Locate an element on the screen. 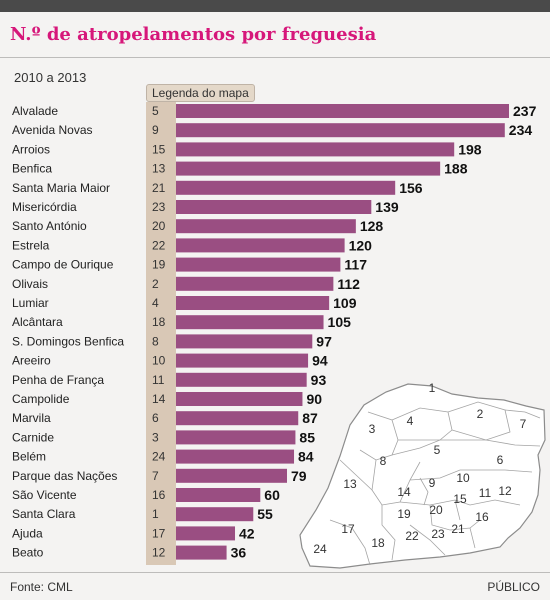 The image size is (550, 600). value-label: 109 is located at coordinates (345, 303).